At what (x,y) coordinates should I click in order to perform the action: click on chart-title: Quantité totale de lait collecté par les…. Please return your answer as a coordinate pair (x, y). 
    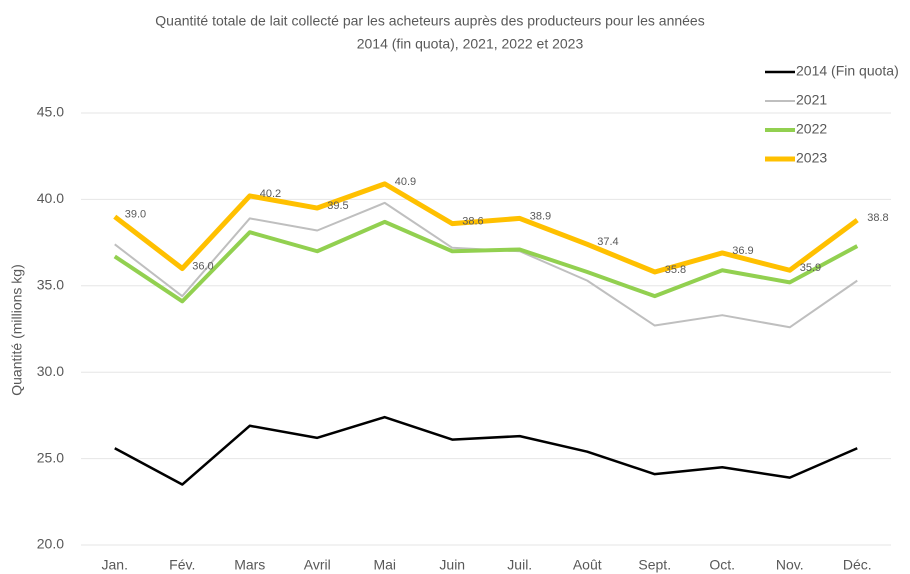
    Looking at the image, I should click on (429, 21).